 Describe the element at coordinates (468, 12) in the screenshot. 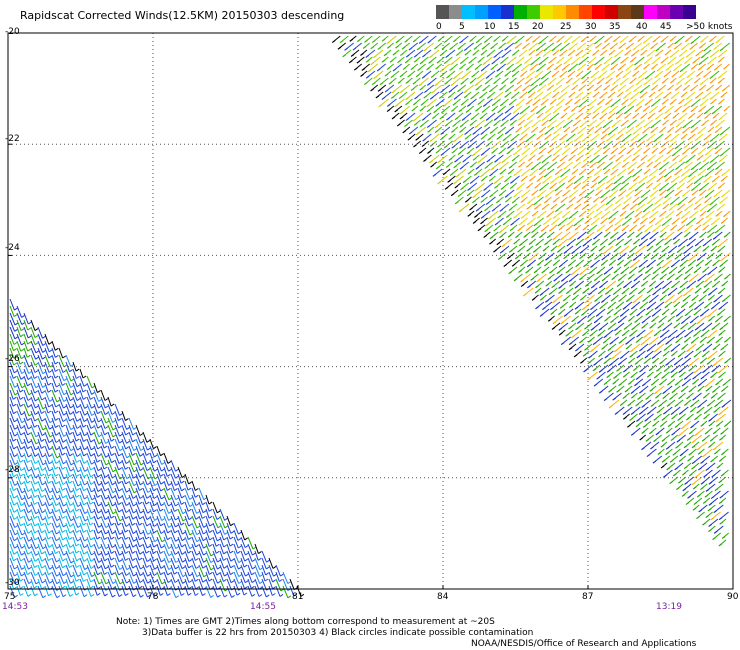

I see `colorbar-segment` at that location.